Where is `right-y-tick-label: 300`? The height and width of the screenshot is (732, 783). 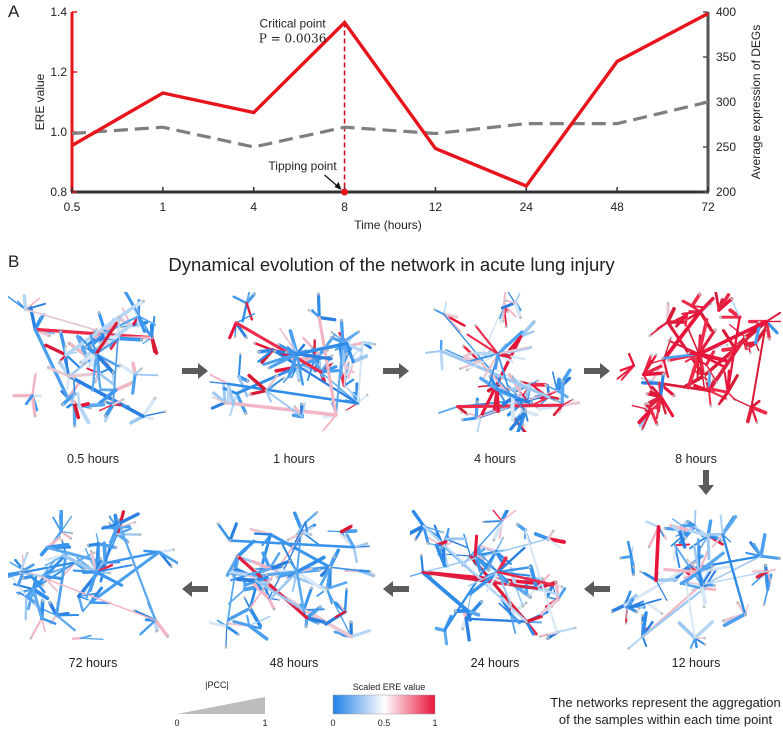 right-y-tick-label: 300 is located at coordinates (726, 102).